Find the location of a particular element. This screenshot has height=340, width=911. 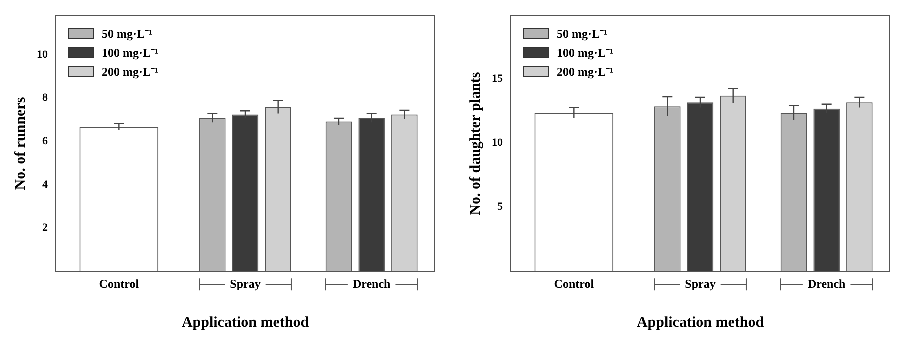

y-tick-label: 5 is located at coordinates (501, 207).